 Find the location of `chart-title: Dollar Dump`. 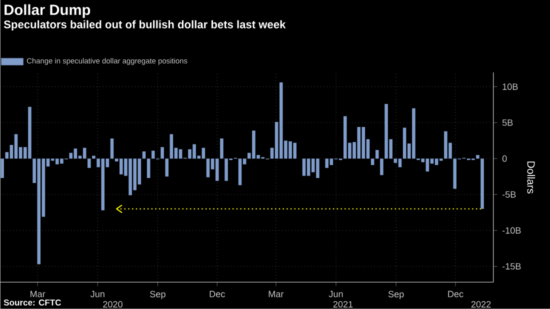

chart-title: Dollar Dump is located at coordinates (47, 11).